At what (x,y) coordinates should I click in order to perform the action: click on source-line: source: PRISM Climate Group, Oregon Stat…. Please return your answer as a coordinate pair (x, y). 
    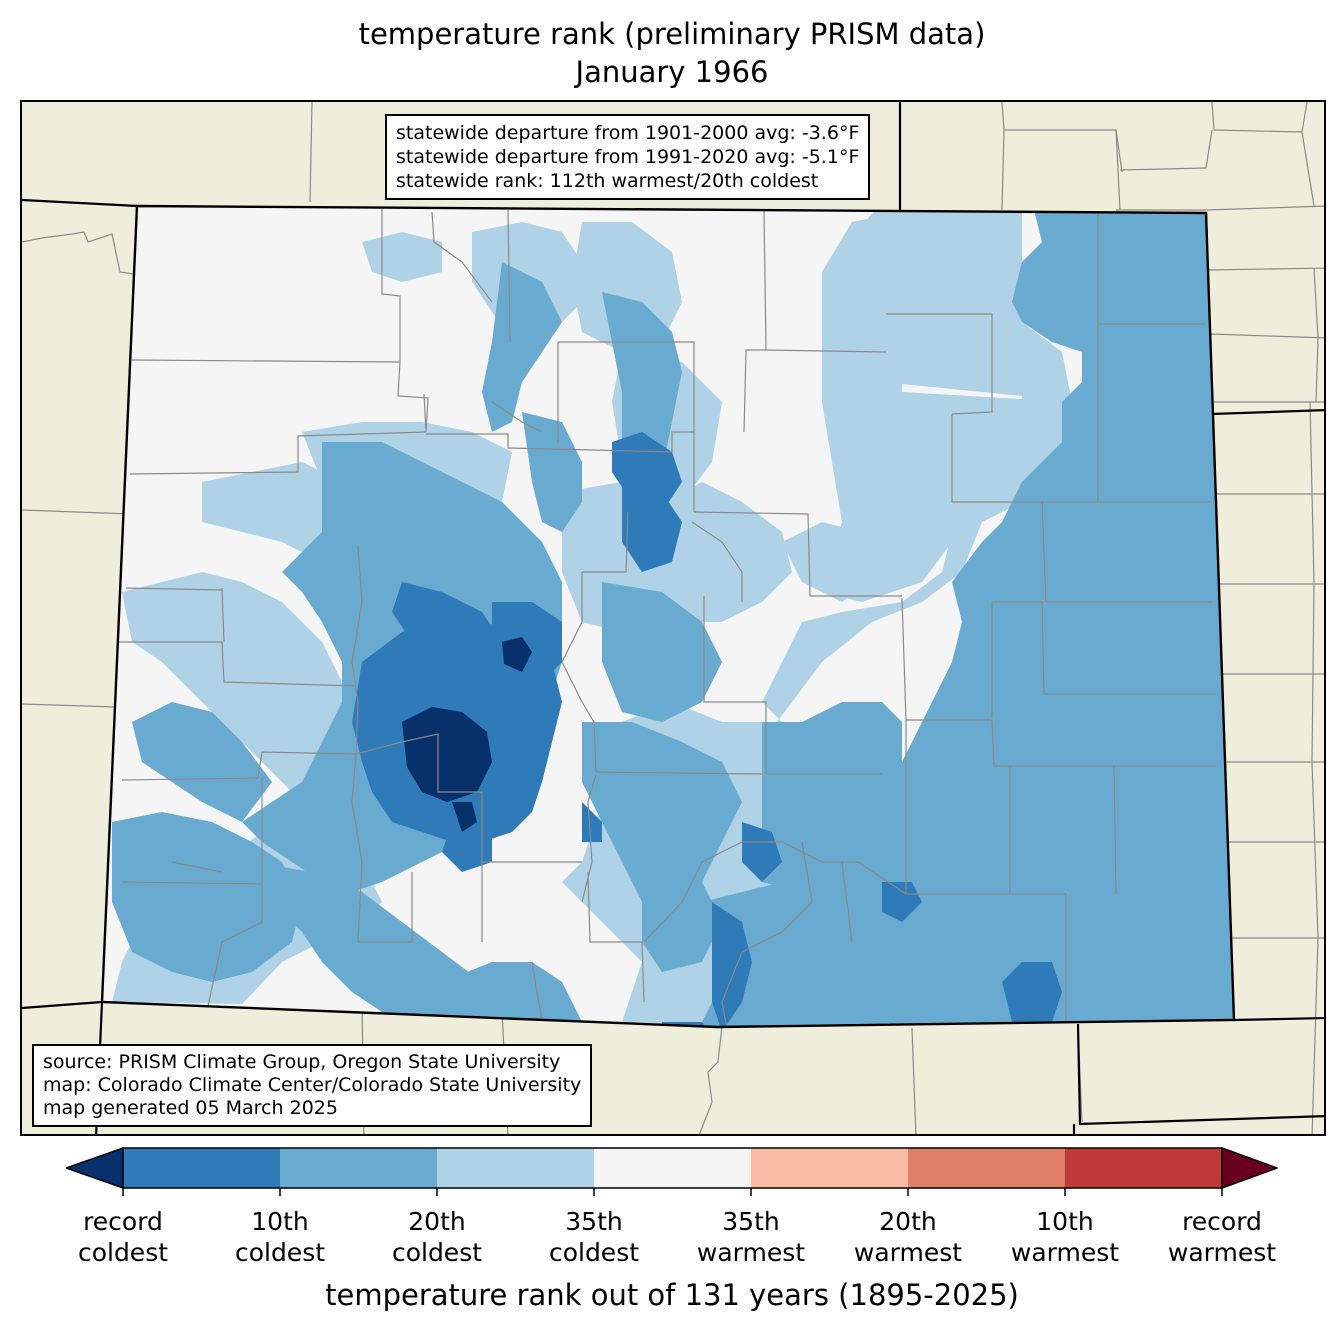
    Looking at the image, I should click on (302, 1062).